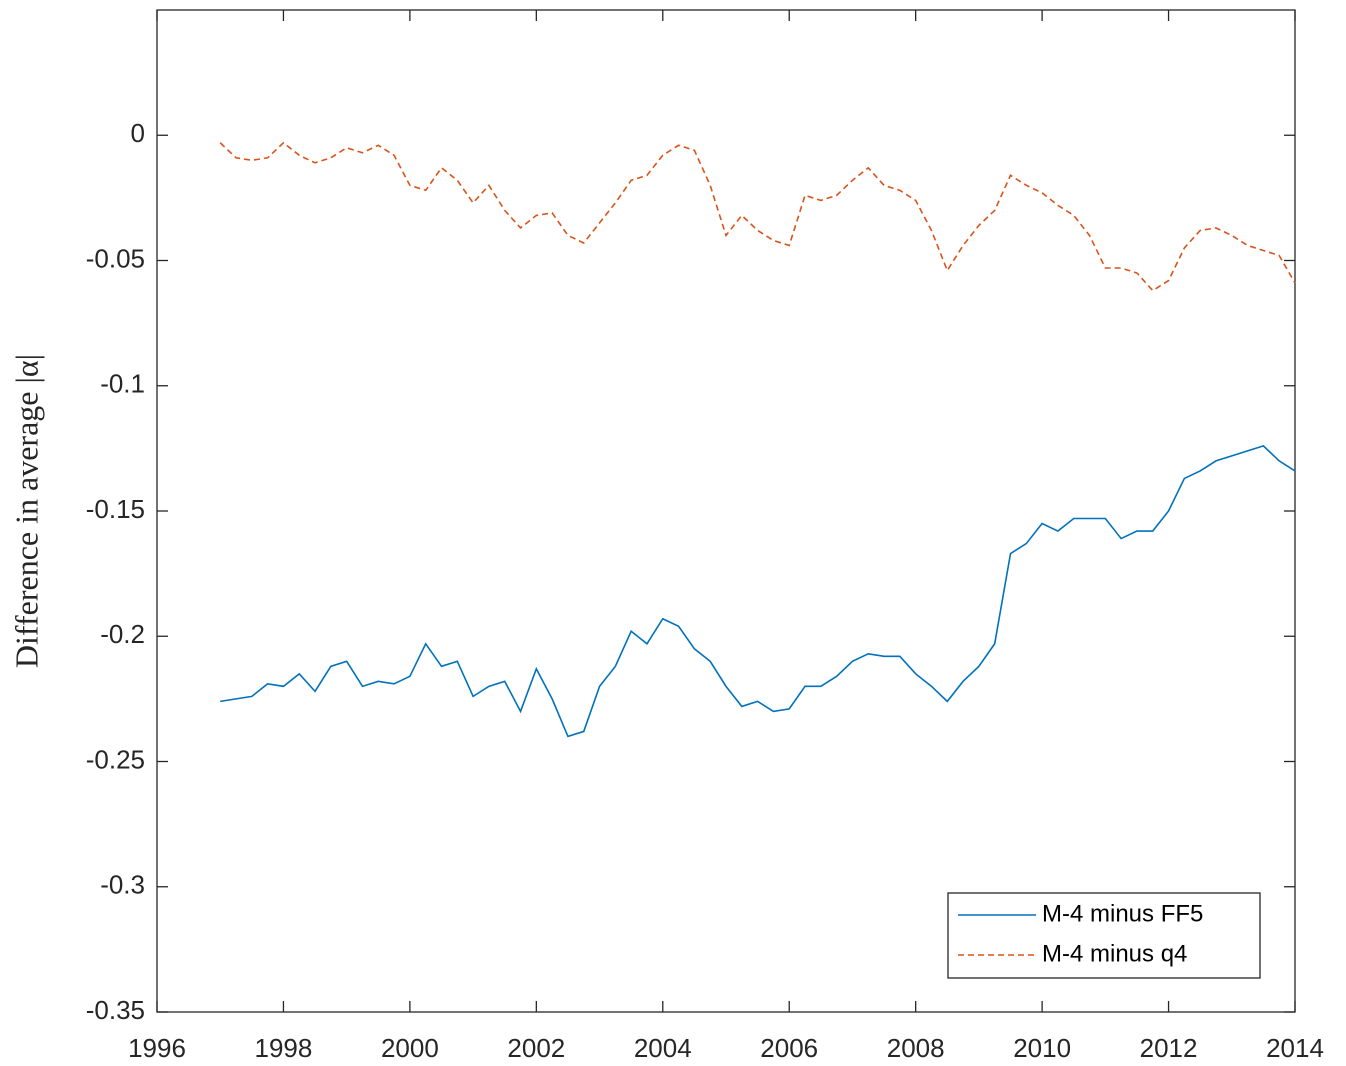  What do you see at coordinates (1122, 913) in the screenshot?
I see `legend-label: M-4 minus FF5` at bounding box center [1122, 913].